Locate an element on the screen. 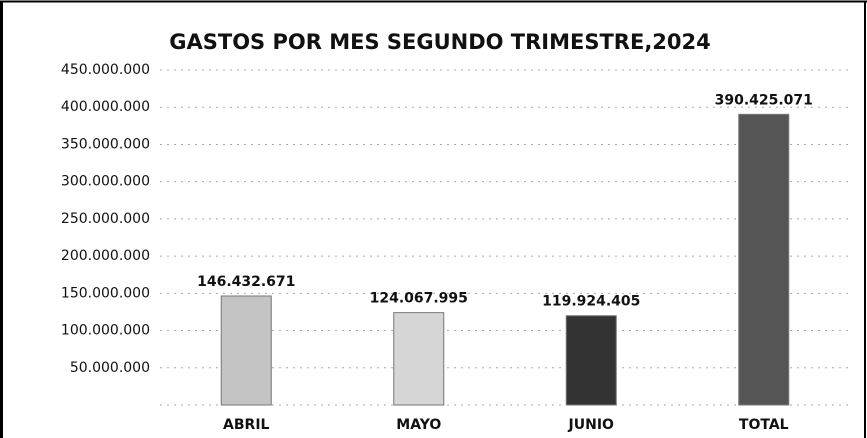 This screenshot has height=438, width=867. y-tick-label: 200.000.000 is located at coordinates (105, 256).